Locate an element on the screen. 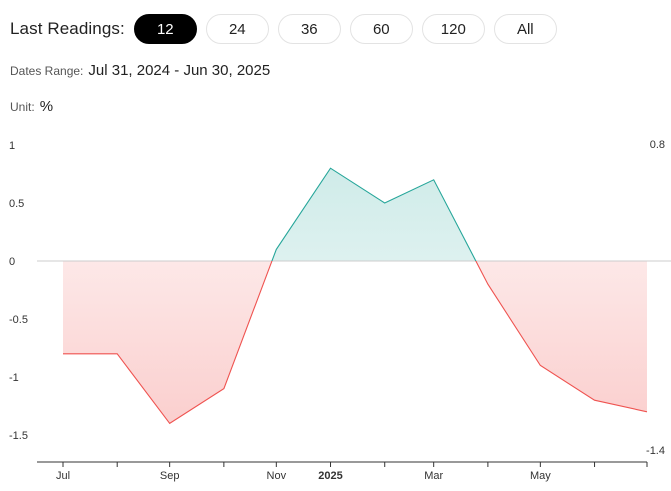  unit-label: Unit: is located at coordinates (22, 107).